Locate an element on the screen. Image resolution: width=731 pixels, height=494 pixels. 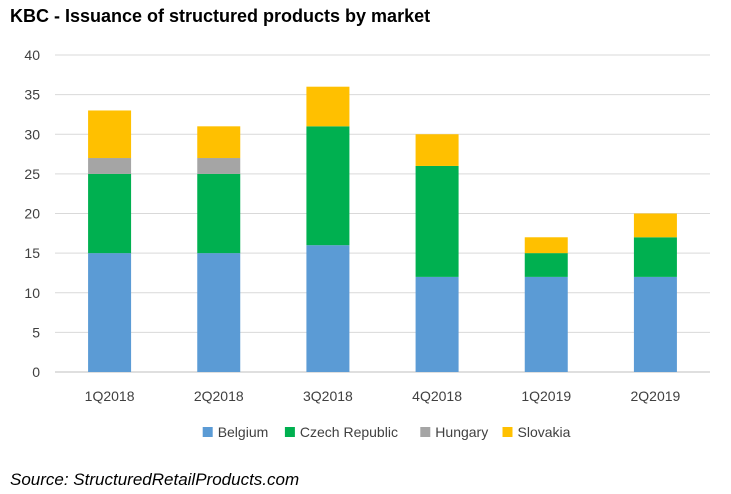
x-tick-label: 3Q2018 is located at coordinates (328, 396).